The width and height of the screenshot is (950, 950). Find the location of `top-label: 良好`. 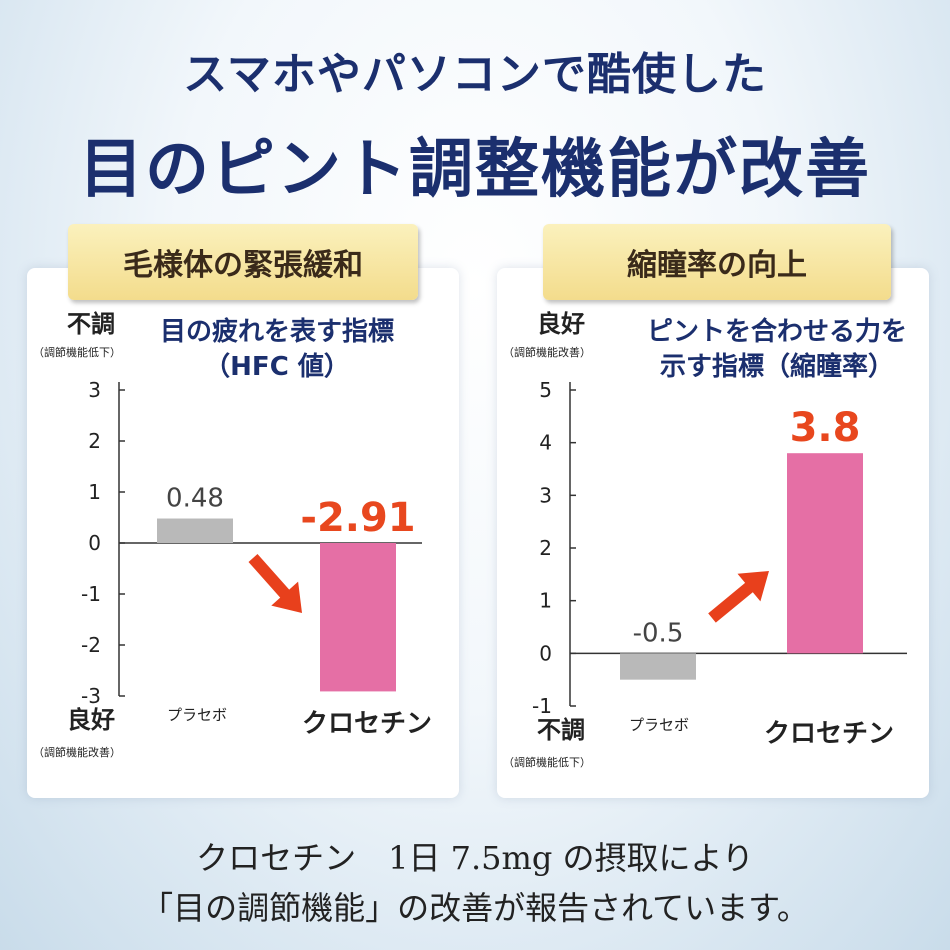

top-label: 良好 is located at coordinates (561, 324).